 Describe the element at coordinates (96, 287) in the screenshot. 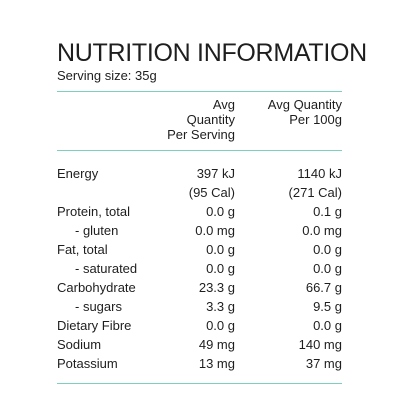

I see `nutrient-name: Carbohydrate` at that location.